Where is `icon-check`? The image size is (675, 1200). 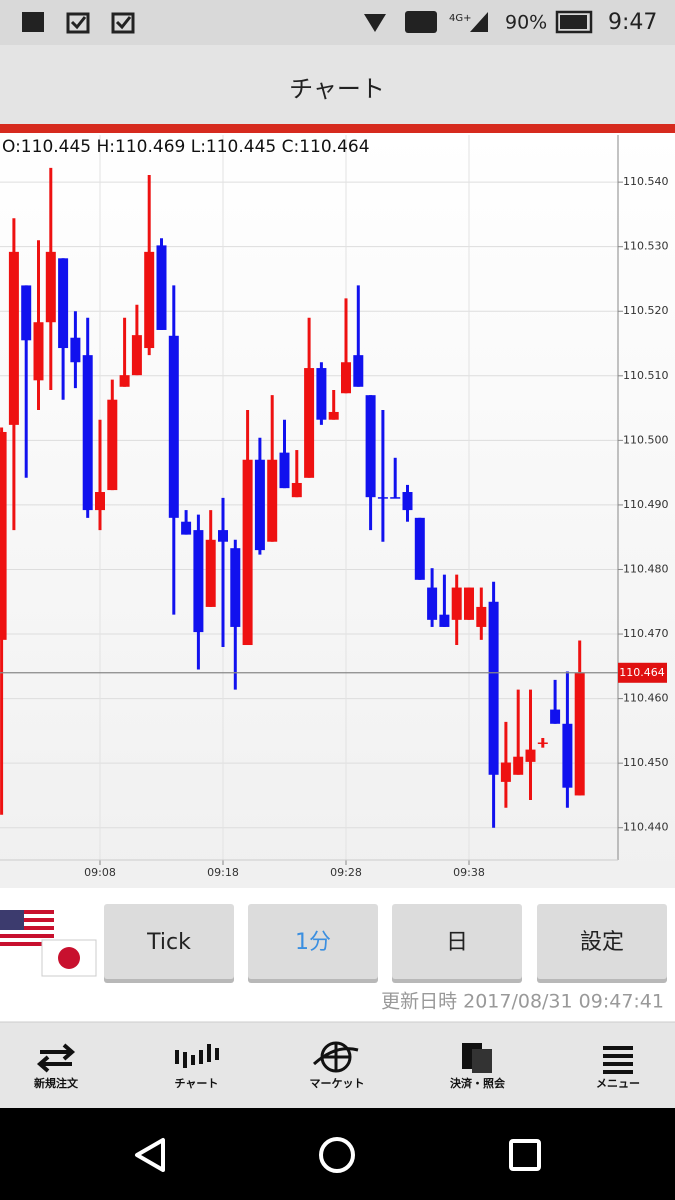
icon-check is located at coordinates (123, 23).